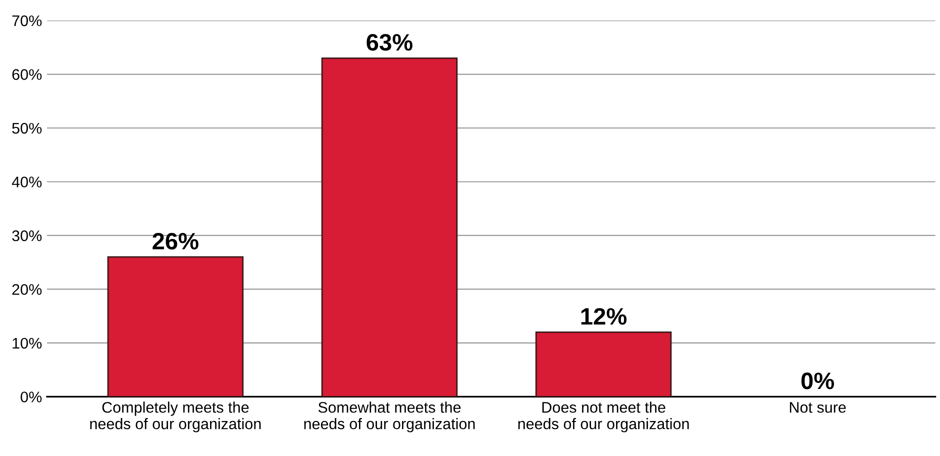 The image size is (940, 456). Describe the element at coordinates (389, 417) in the screenshot. I see `x-tick-label: Somewhat meets the needs of our organization` at that location.